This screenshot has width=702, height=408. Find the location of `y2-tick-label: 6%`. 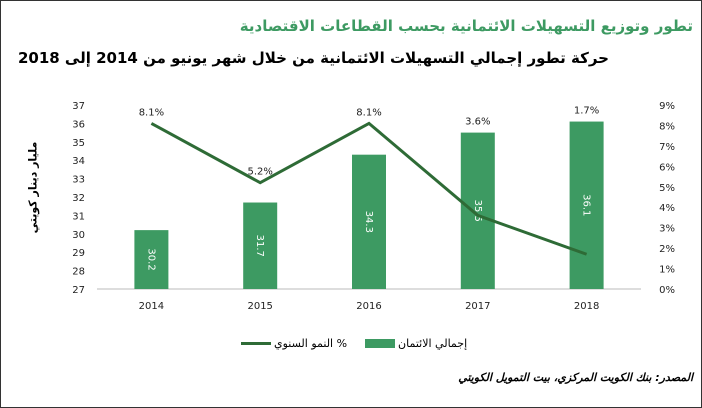

y2-tick-label: 6% is located at coordinates (667, 167).